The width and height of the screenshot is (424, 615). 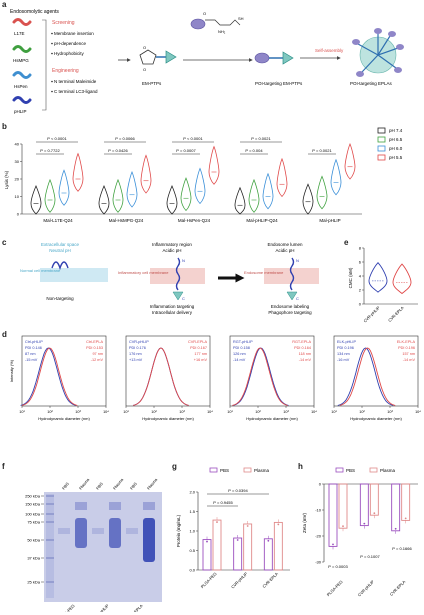 What do you see at coordinates (360, 248) in the screenshot?
I see `panel-e-ytick-label: 8` at bounding box center [360, 248].